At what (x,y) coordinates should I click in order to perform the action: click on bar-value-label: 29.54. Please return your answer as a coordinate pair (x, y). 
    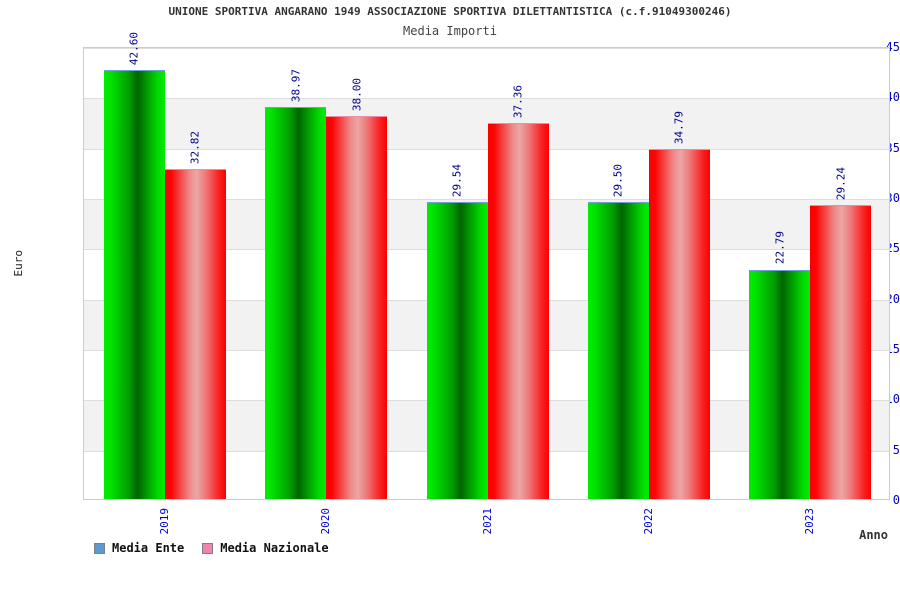
    Looking at the image, I should click on (457, 180).